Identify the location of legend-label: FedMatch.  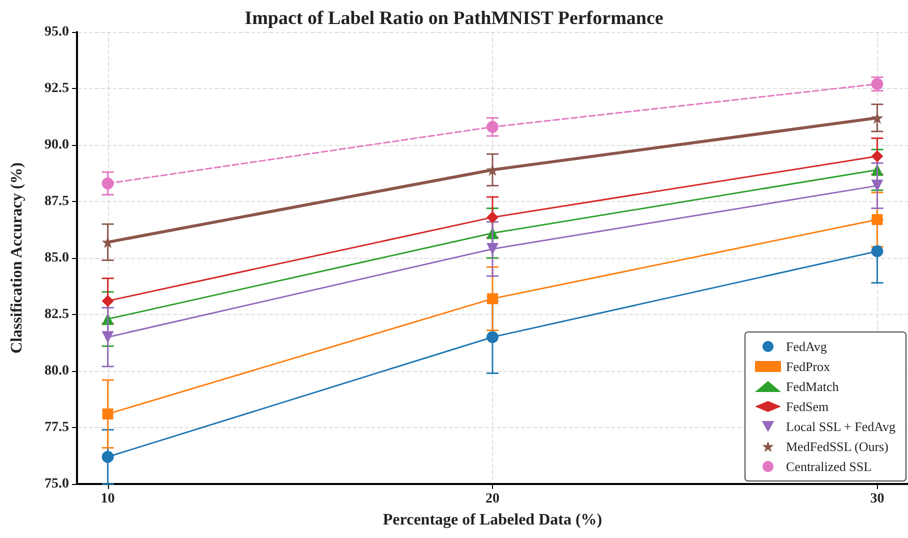
(813, 386).